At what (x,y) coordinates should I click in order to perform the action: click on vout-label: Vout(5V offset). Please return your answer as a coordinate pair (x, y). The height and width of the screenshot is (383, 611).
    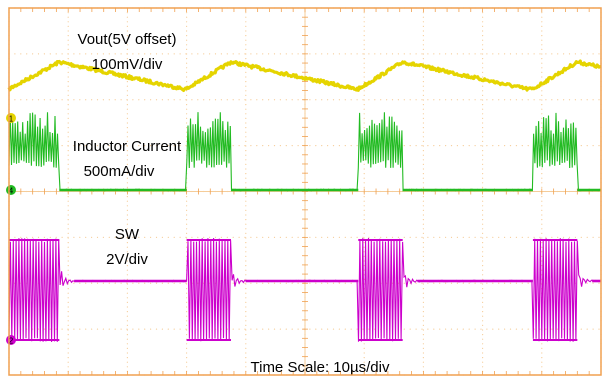
    Looking at the image, I should click on (127, 39).